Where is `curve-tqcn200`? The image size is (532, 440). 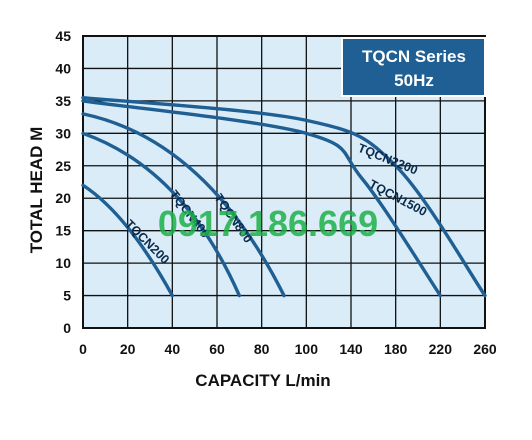 curve-tqcn200 is located at coordinates (128, 240).